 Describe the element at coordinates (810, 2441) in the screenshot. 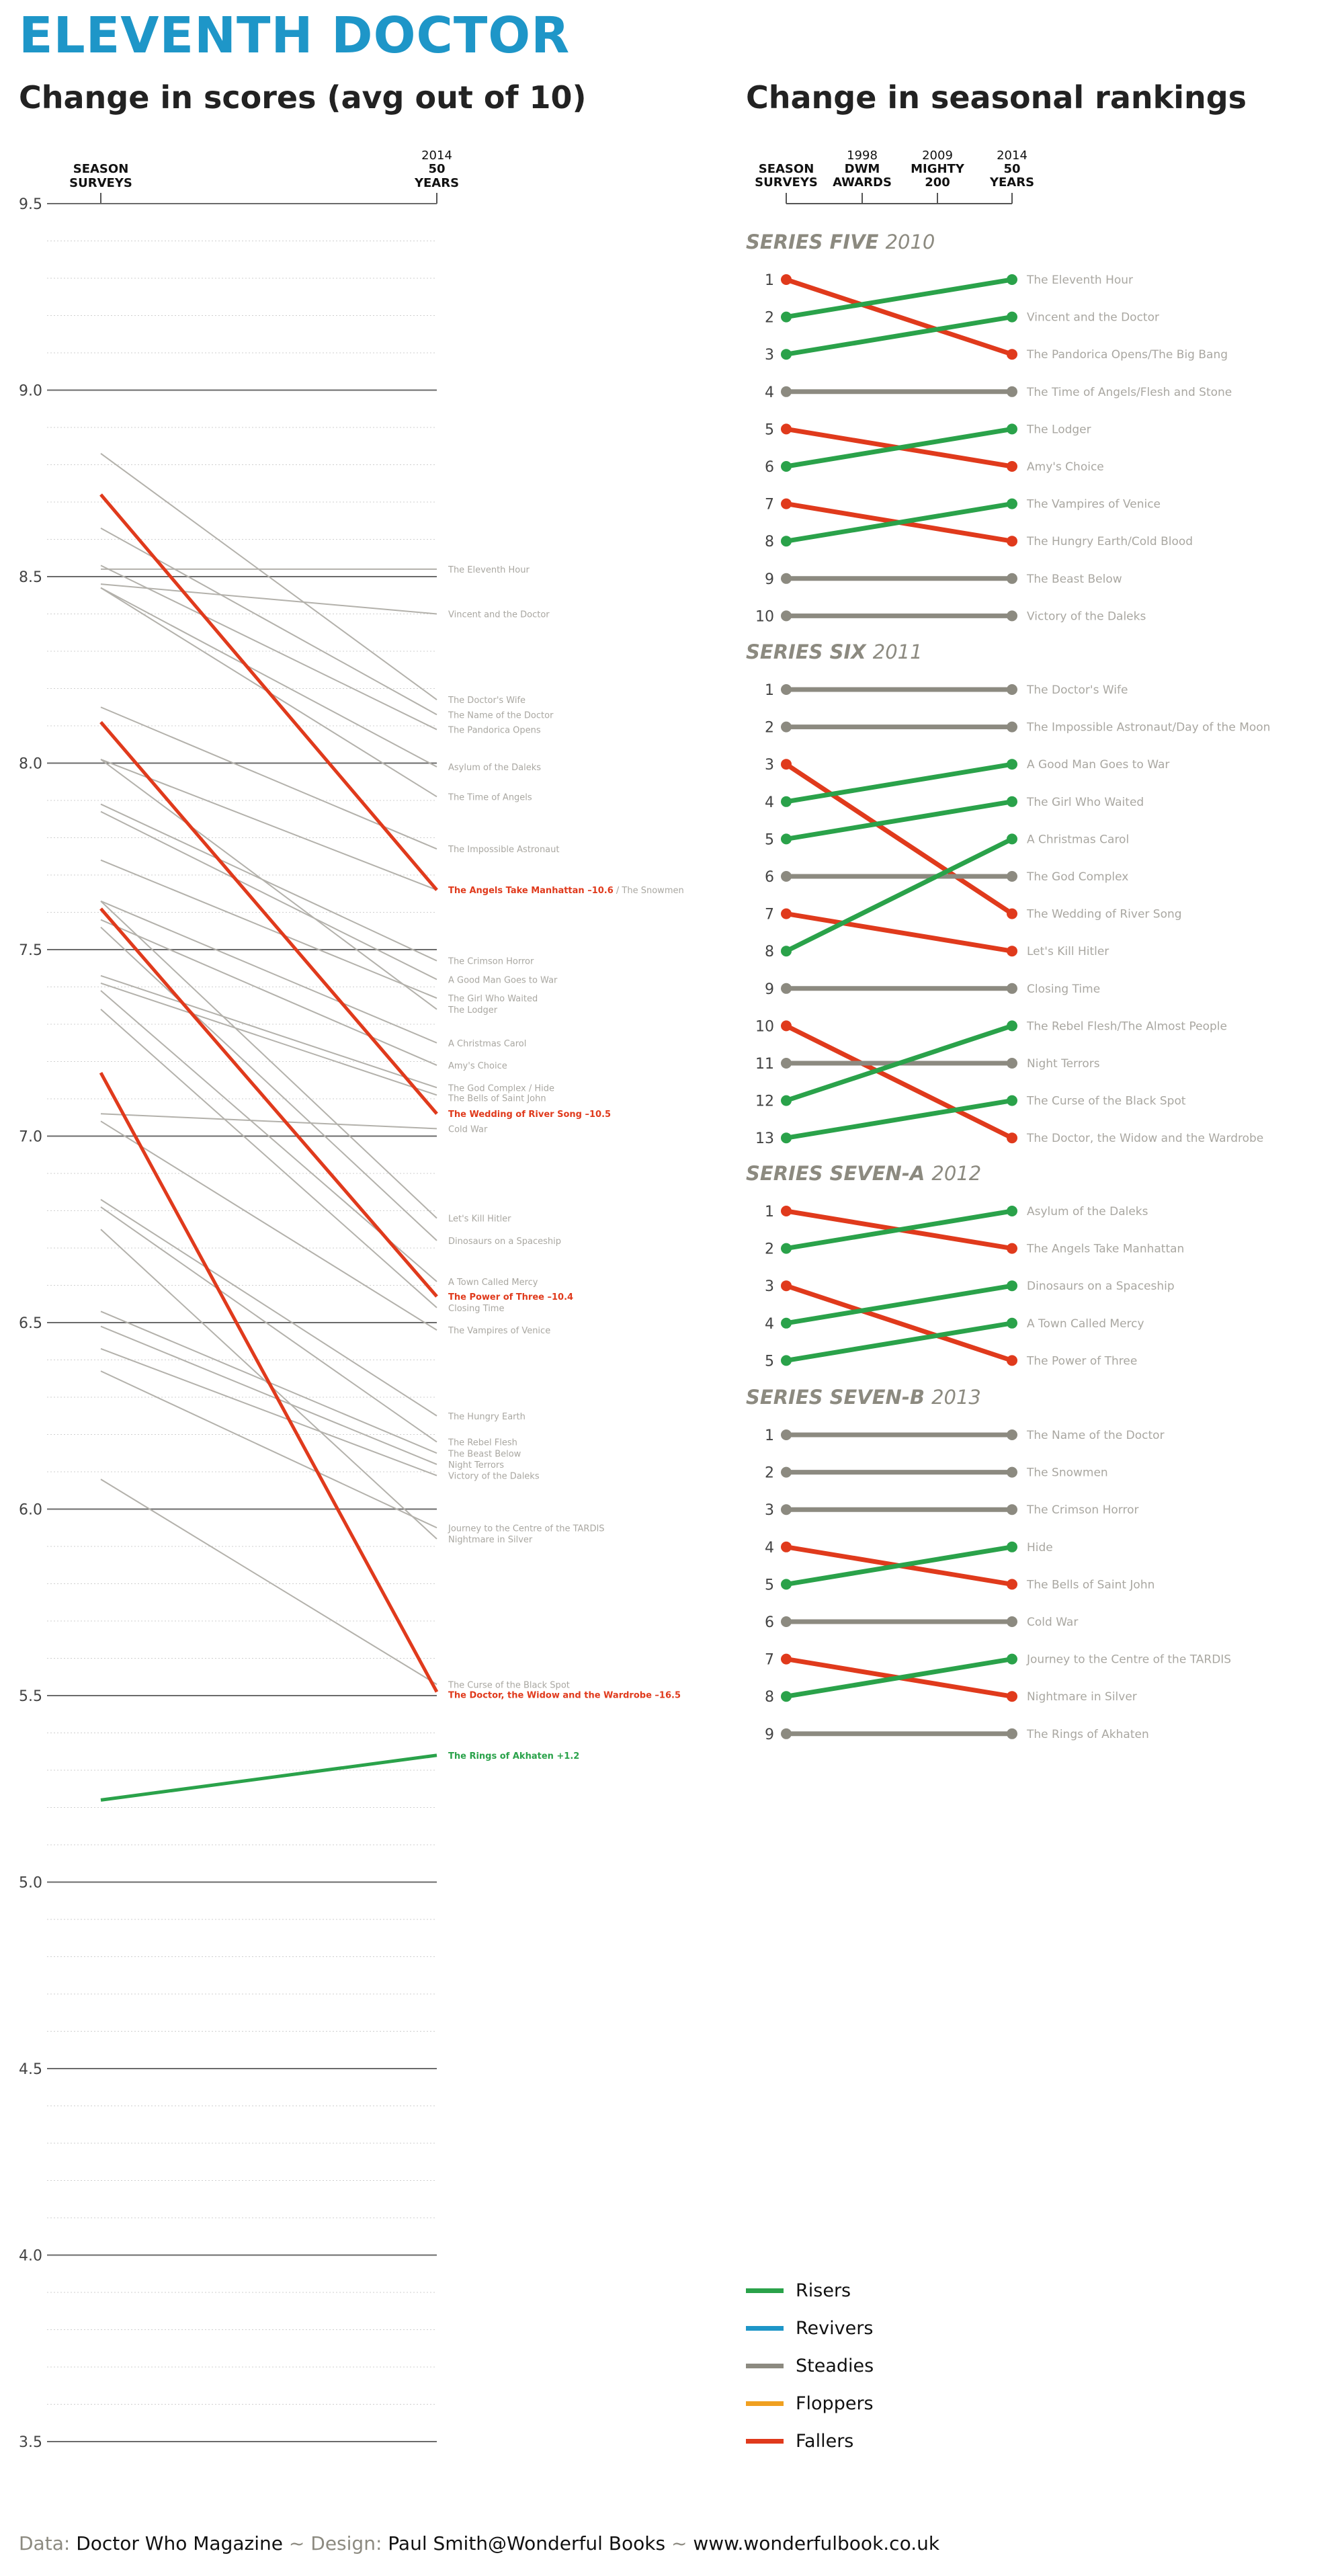

I see `legend-item-fallers: Fallers` at that location.